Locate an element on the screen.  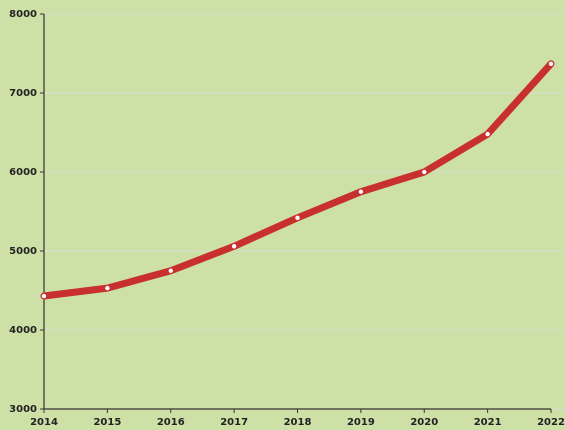
y-tick-label: 6000 is located at coordinates (23, 172).